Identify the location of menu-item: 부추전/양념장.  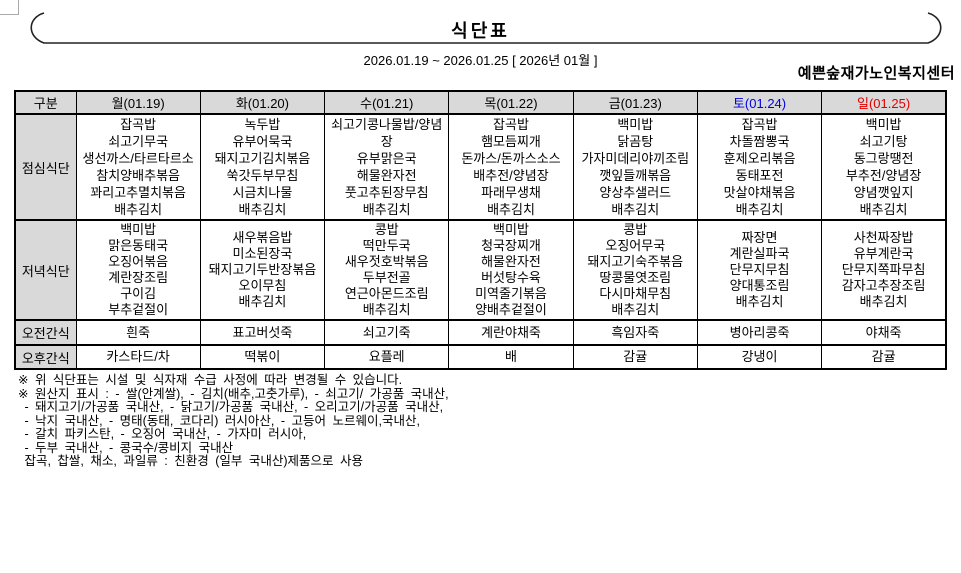
(883, 175).